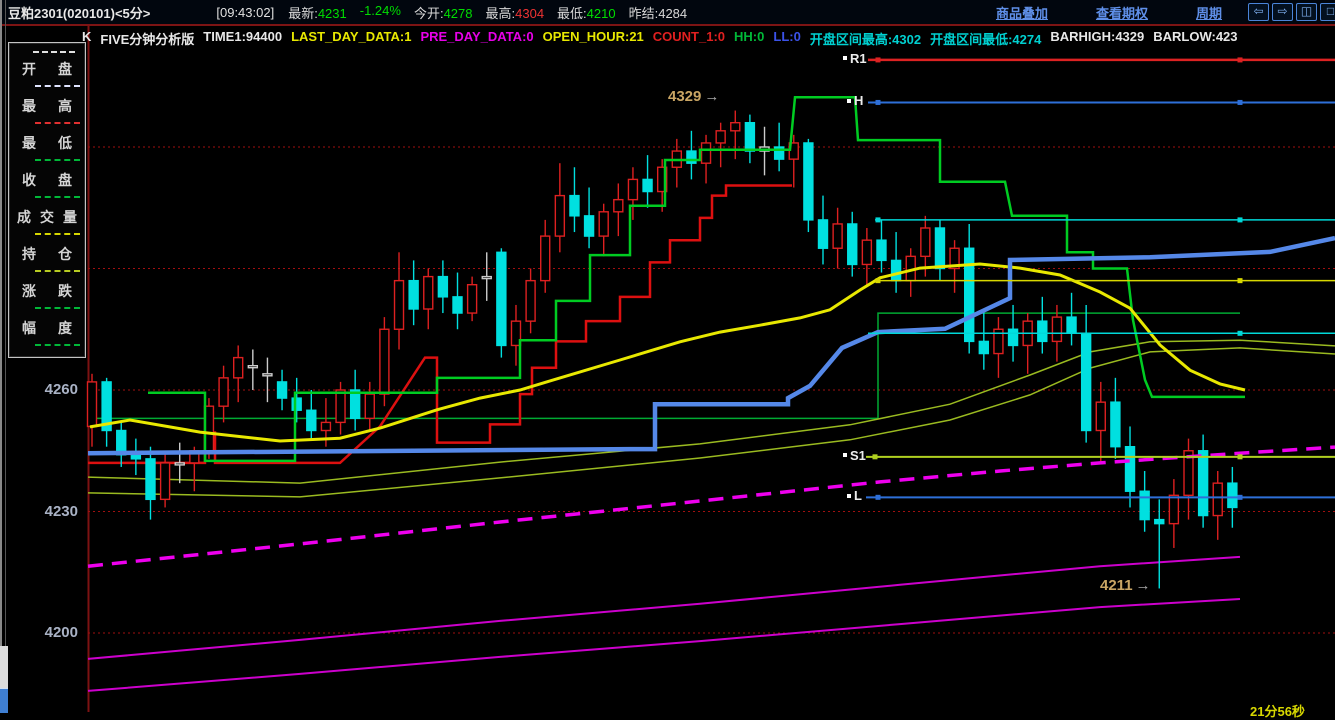  I want to click on clock: [09:43:02], so click(245, 12).